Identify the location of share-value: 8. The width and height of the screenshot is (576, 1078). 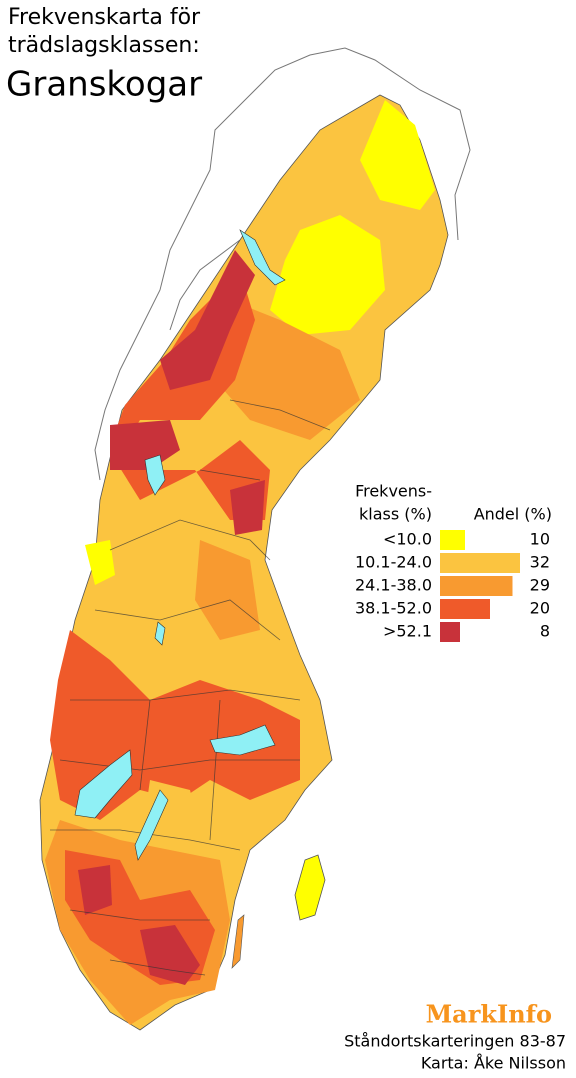
(545, 631).